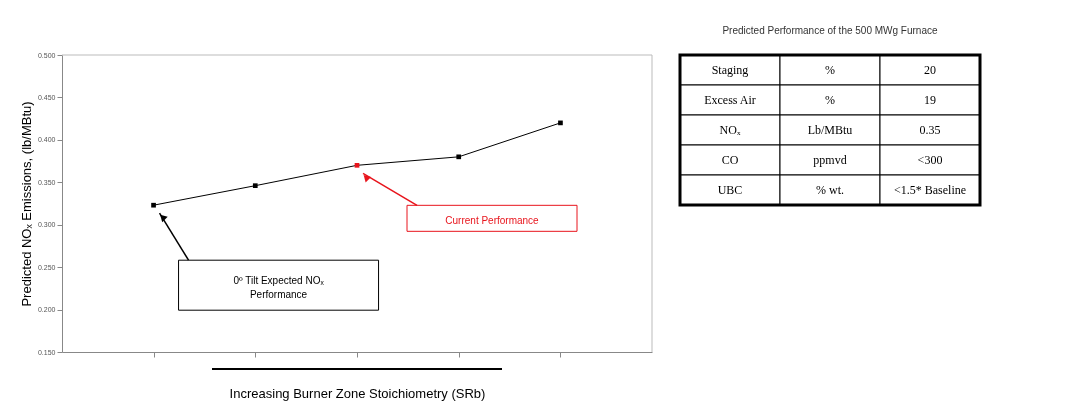 Image resolution: width=1084 pixels, height=401 pixels. What do you see at coordinates (830, 190) in the screenshot?
I see `text: % wt.` at bounding box center [830, 190].